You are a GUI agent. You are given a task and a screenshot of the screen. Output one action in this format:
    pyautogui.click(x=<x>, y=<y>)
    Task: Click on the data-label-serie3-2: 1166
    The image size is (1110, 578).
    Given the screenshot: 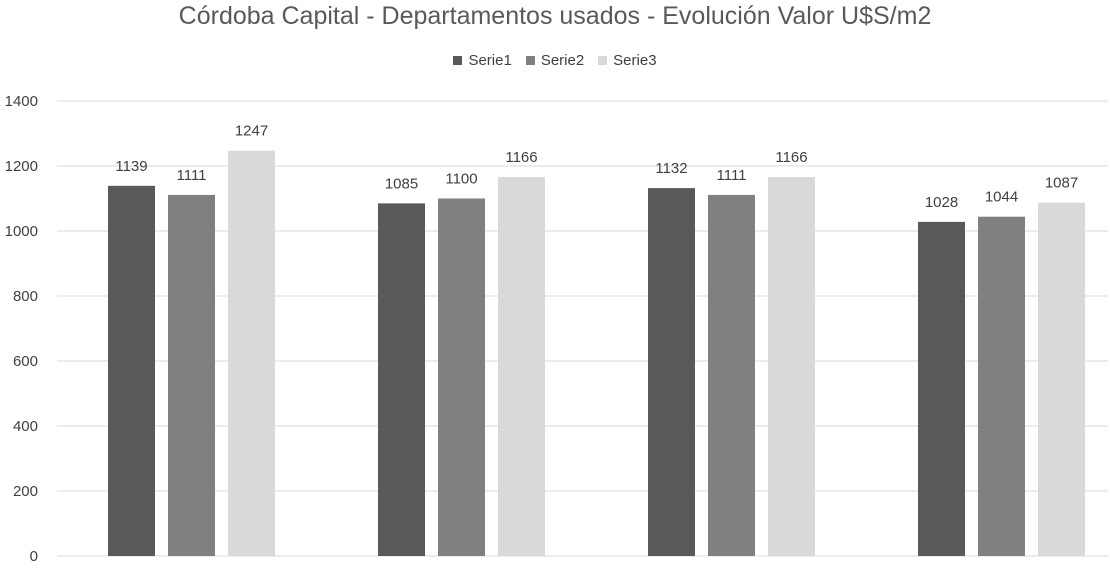 What is the action you would take?
    pyautogui.click(x=521, y=157)
    